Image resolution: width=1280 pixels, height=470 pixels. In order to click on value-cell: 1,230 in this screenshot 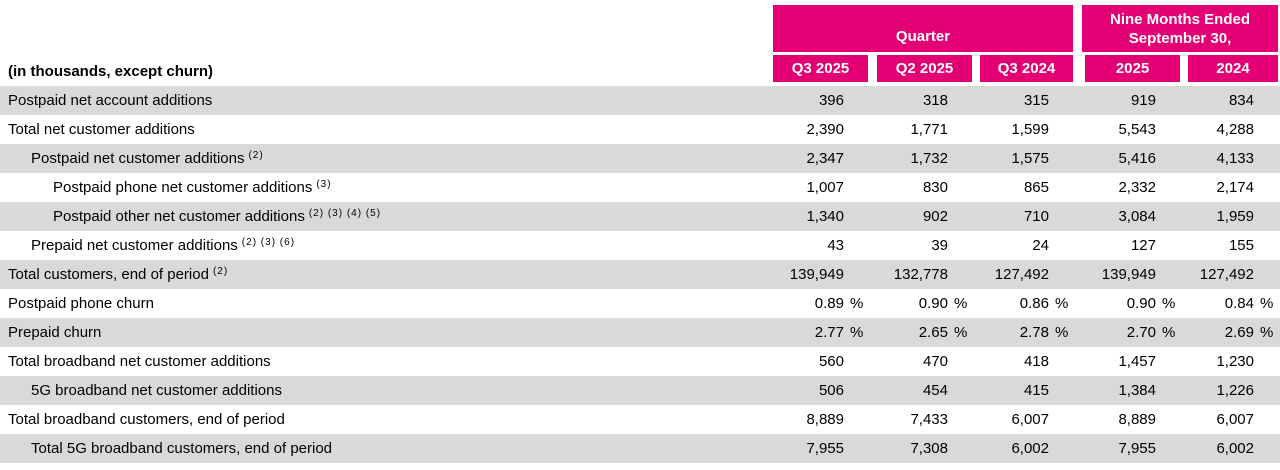, I will do `click(1231, 361)`.